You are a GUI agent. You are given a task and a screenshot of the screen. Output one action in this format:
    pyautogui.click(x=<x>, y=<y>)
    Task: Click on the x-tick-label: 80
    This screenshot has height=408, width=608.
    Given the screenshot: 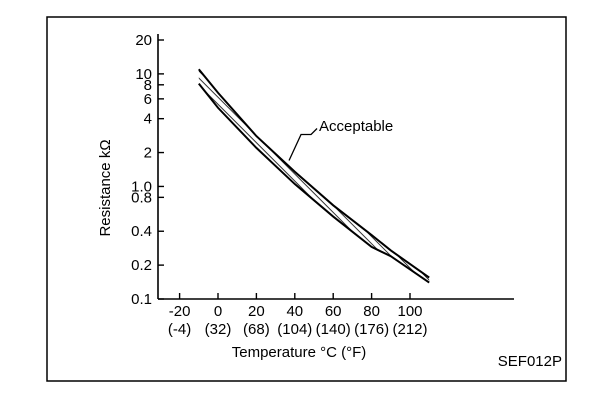 What is the action you would take?
    pyautogui.click(x=371, y=311)
    